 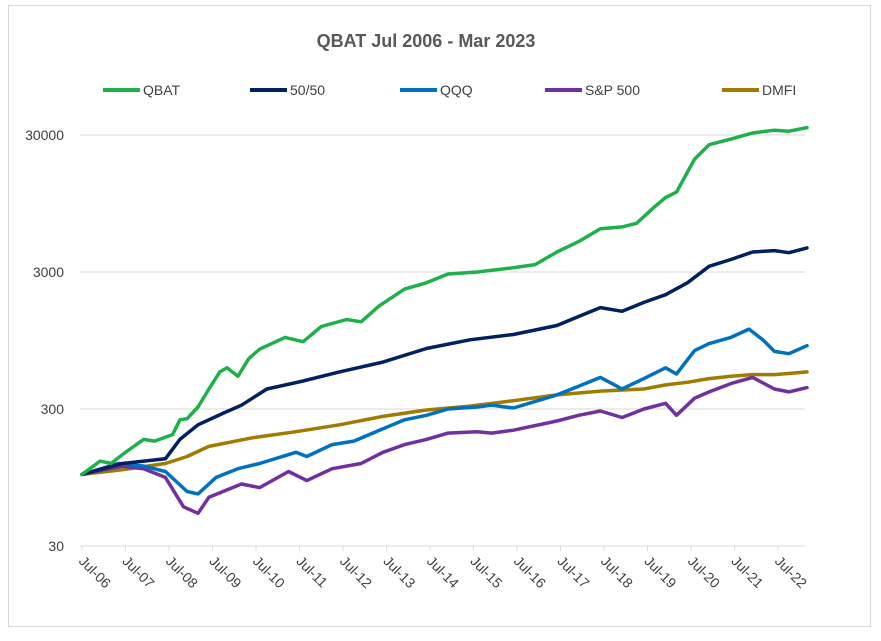 I want to click on x-tick-label: Jul-10, so click(x=269, y=572).